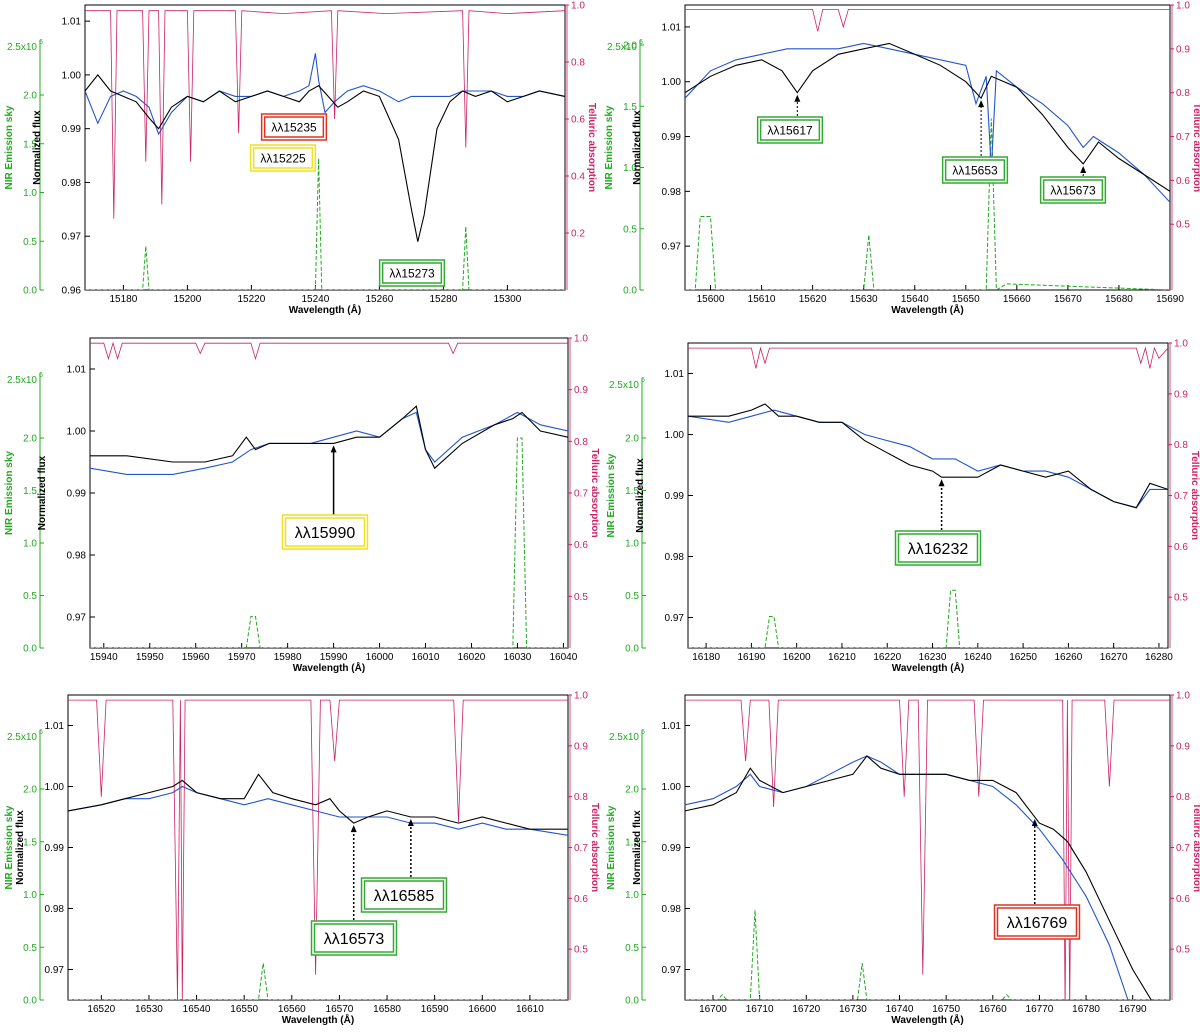  I want to click on x-tick-label: 16590, so click(435, 1009).